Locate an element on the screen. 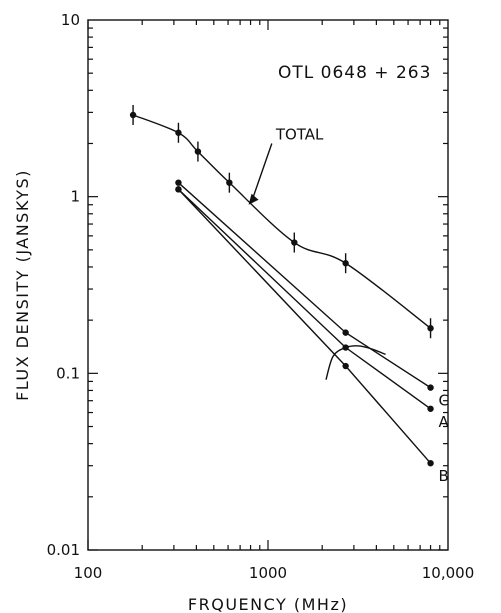  series-label-a: A is located at coordinates (444, 422).